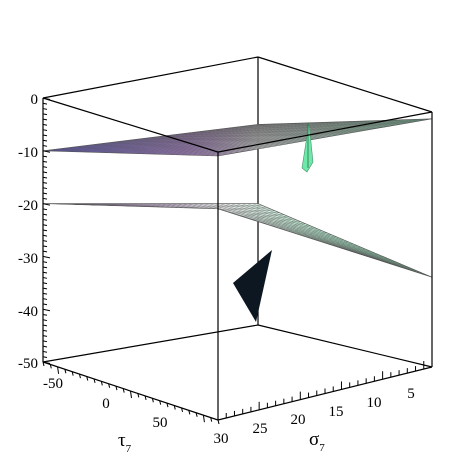 The height and width of the screenshot is (474, 474). What do you see at coordinates (322, 448) in the screenshot?
I see `sigma-axis-subscript: 7` at bounding box center [322, 448].